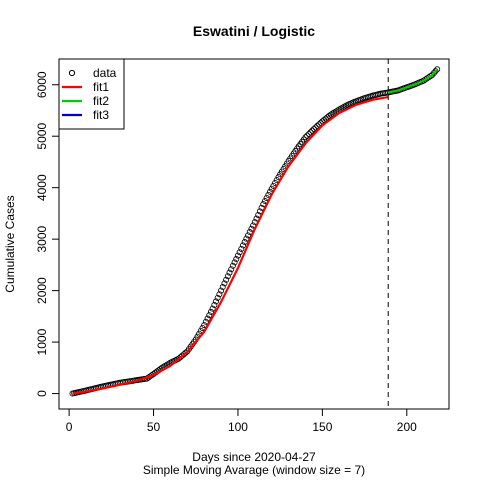 Image resolution: width=480 pixels, height=480 pixels. What do you see at coordinates (42, 238) in the screenshot?
I see `y-tick-label: 3000` at bounding box center [42, 238].